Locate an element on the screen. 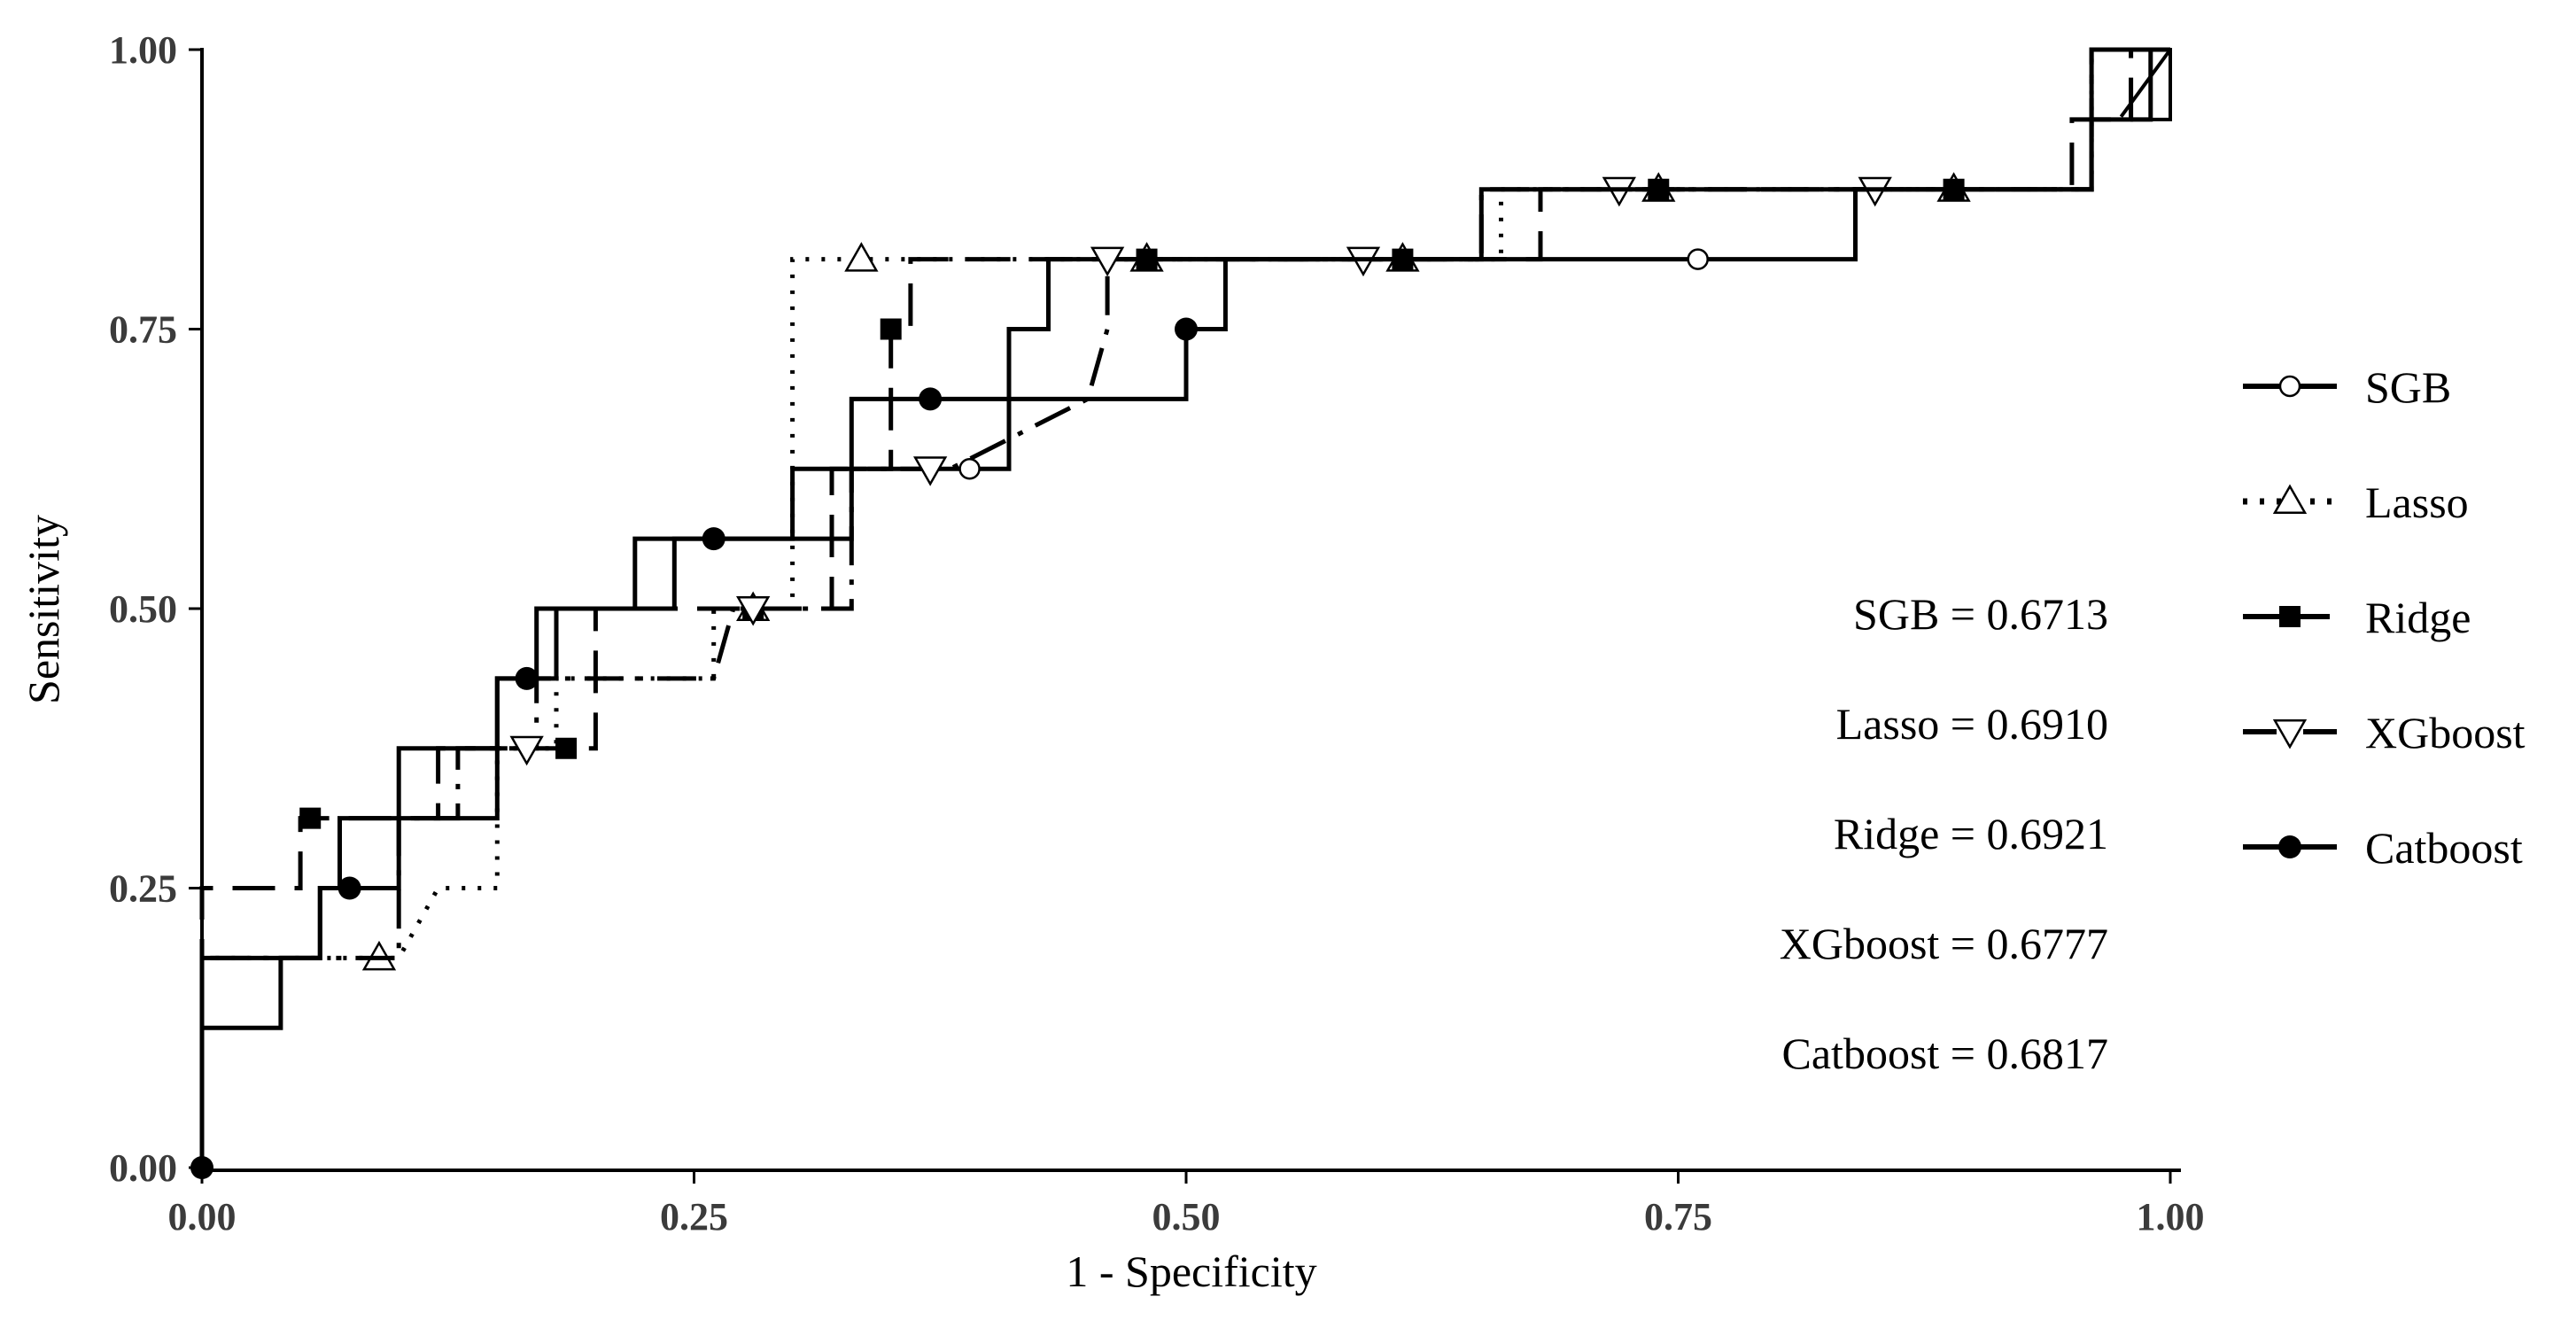 The width and height of the screenshot is (2576, 1320). auc-label-xgboost: XGboost = 0.6777 is located at coordinates (1944, 944).